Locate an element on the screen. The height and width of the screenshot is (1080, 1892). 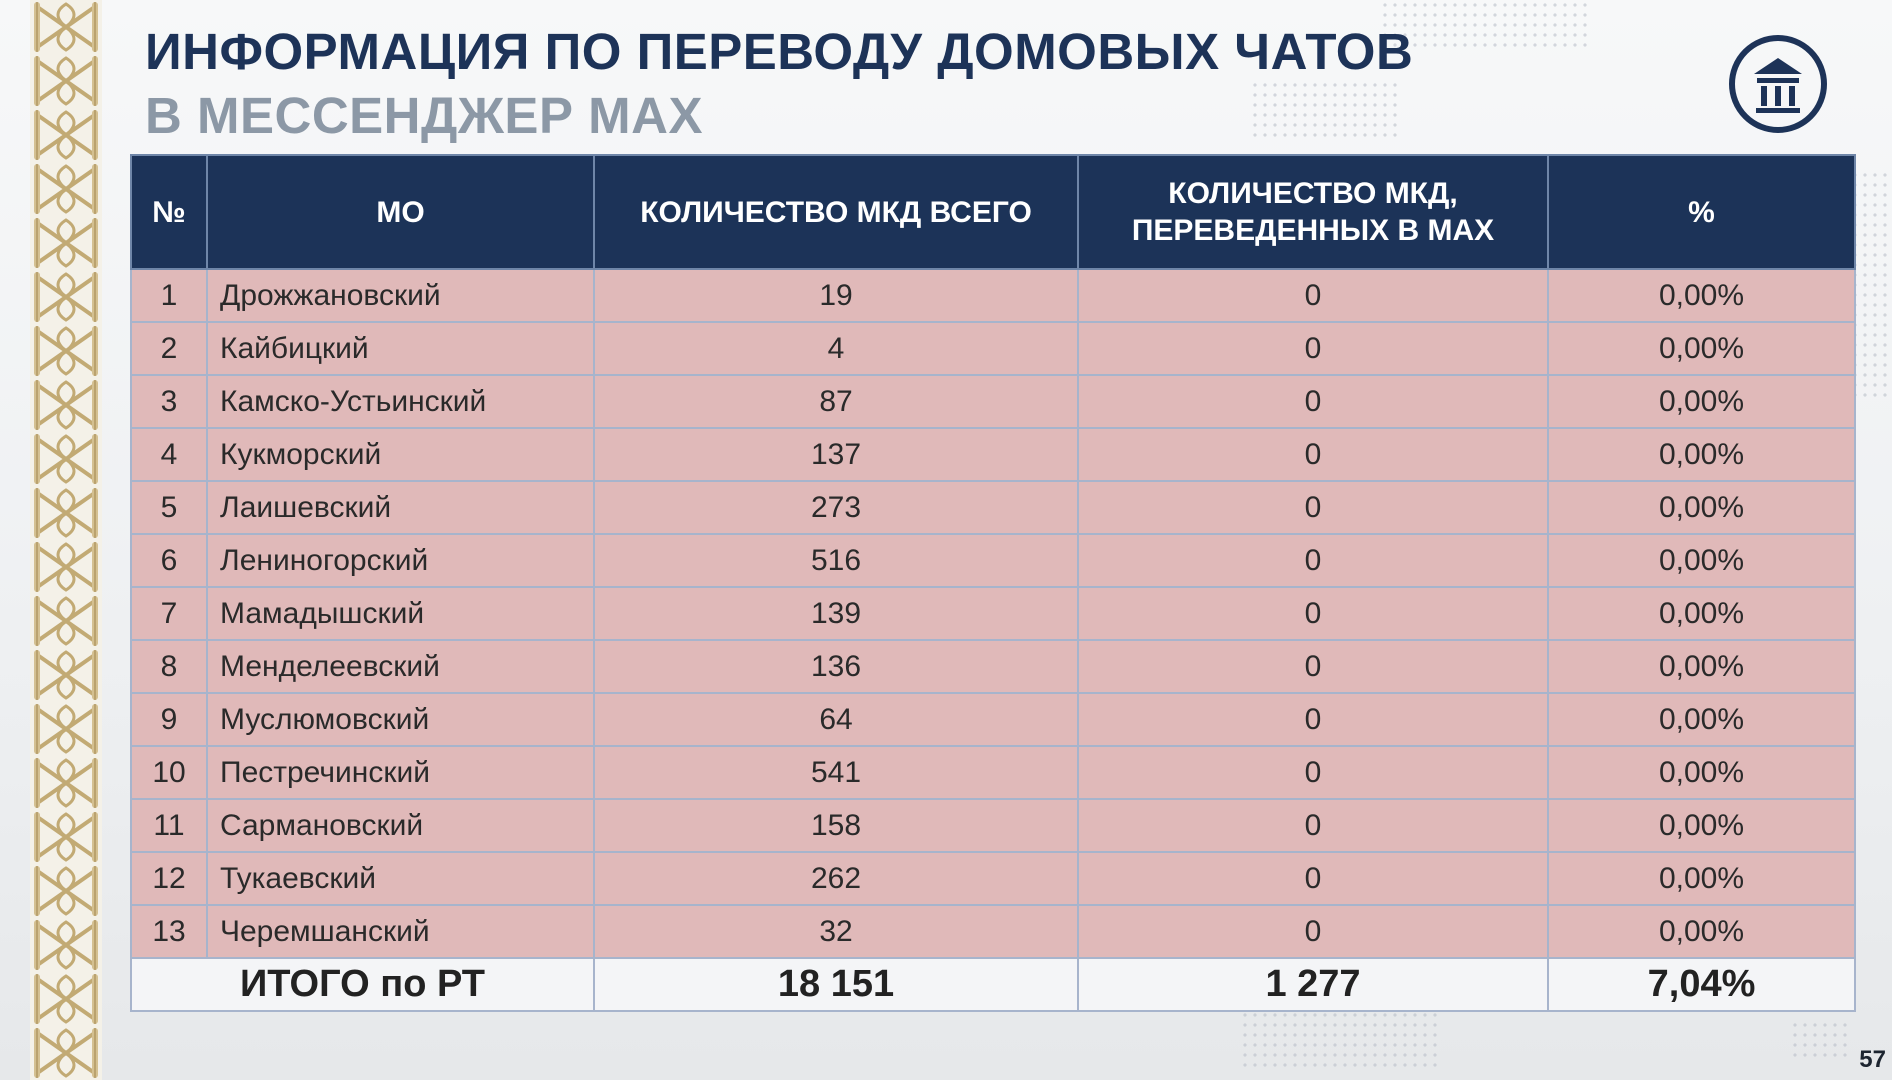
row-total-mkd: 158 is located at coordinates (836, 825).